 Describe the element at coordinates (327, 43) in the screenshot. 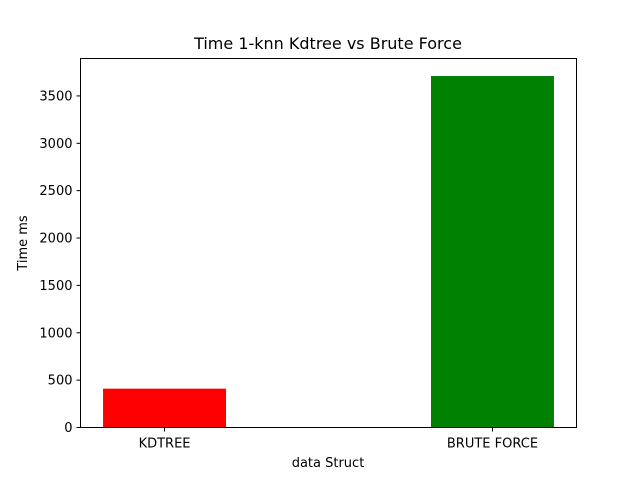

I see `chart-title: Time 1-knn Kdtree vs Brute Force` at that location.